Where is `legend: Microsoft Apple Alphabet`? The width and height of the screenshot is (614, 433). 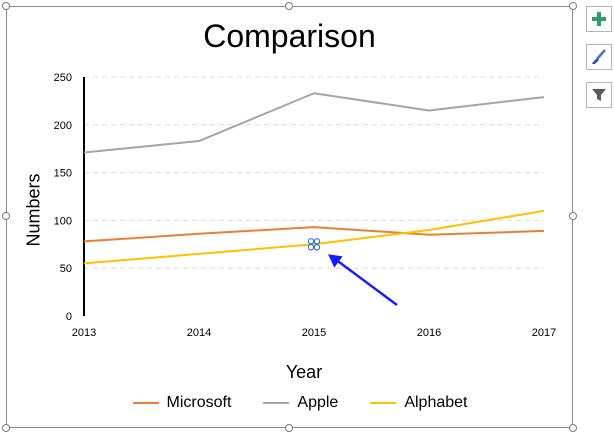 legend: Microsoft Apple Alphabet is located at coordinates (300, 403).